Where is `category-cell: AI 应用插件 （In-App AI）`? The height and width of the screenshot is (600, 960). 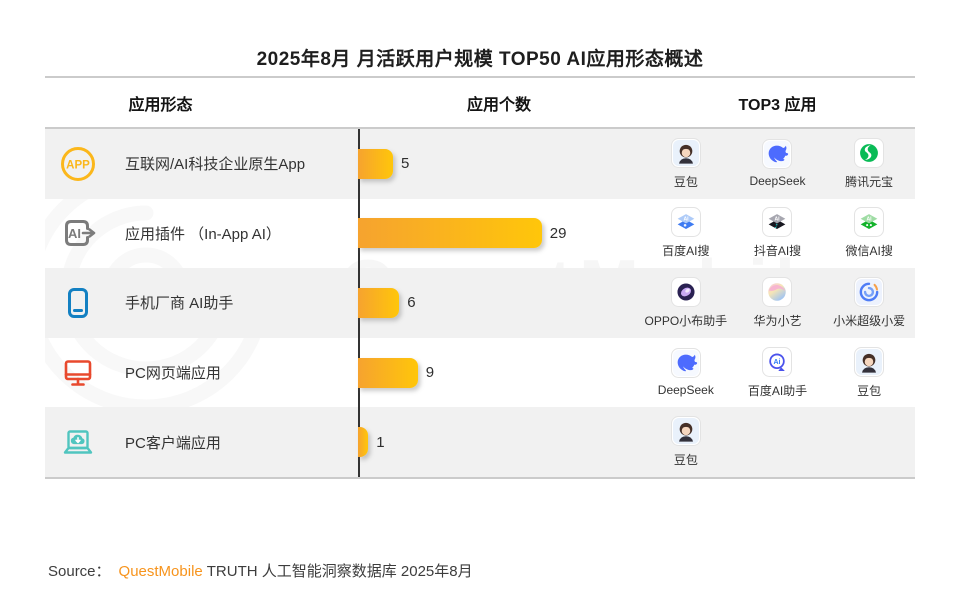 category-cell: AI 应用插件 （In-App AI） is located at coordinates (201, 234).